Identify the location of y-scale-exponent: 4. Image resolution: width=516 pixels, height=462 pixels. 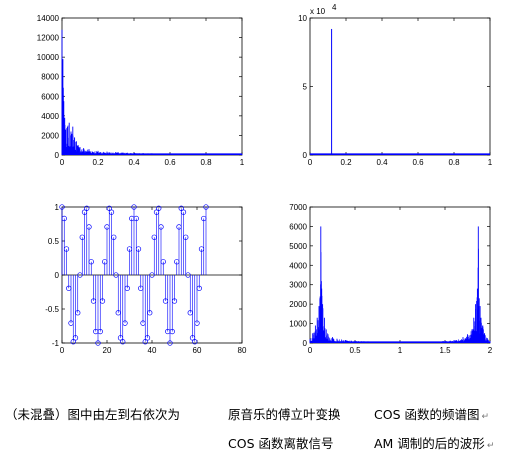
(334, 7).